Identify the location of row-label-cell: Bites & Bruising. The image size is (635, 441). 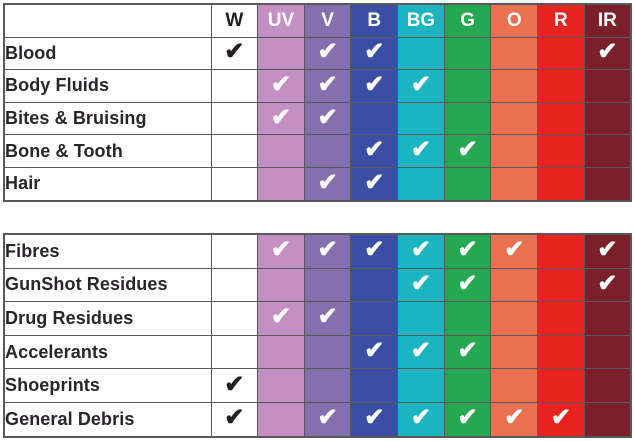
(107, 118).